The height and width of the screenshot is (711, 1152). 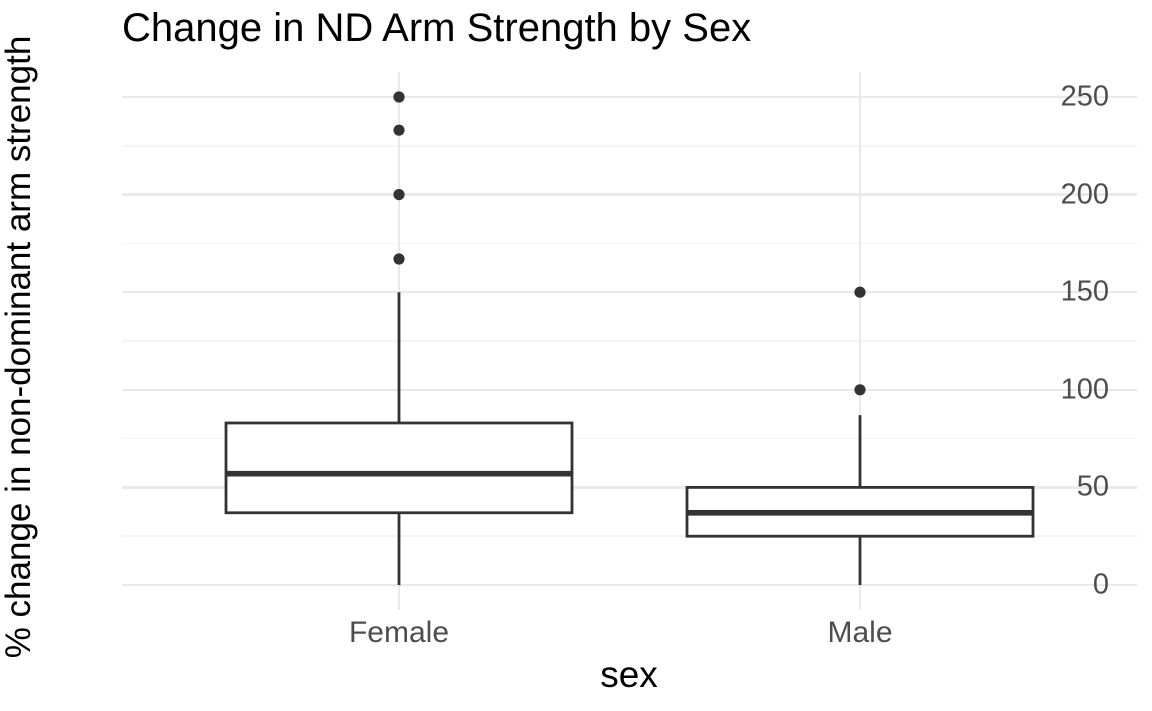 I want to click on x-tick-label-female: Female, so click(x=399, y=632).